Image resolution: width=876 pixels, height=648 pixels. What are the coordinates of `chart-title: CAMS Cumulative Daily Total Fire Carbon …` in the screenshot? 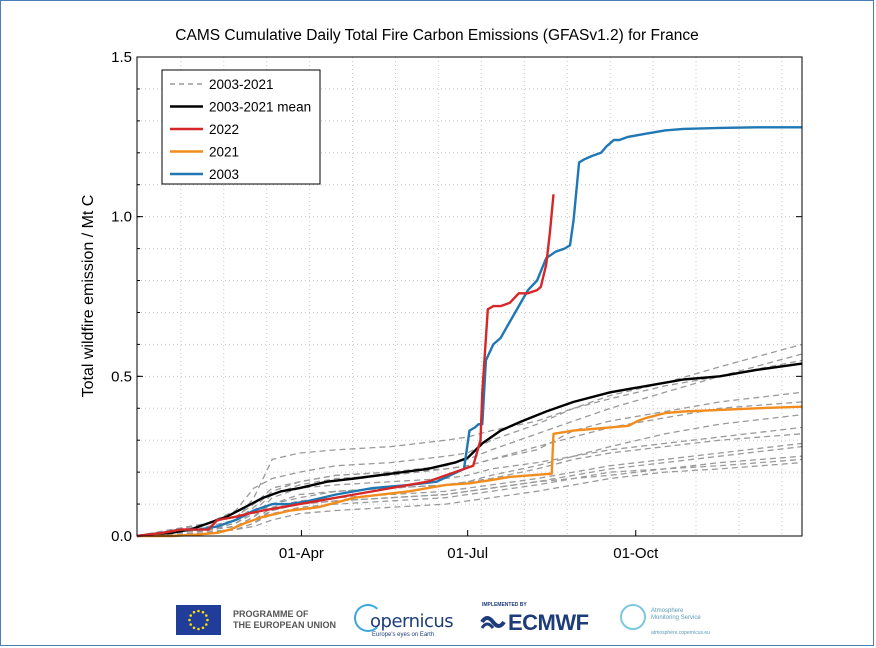 It's located at (436, 35).